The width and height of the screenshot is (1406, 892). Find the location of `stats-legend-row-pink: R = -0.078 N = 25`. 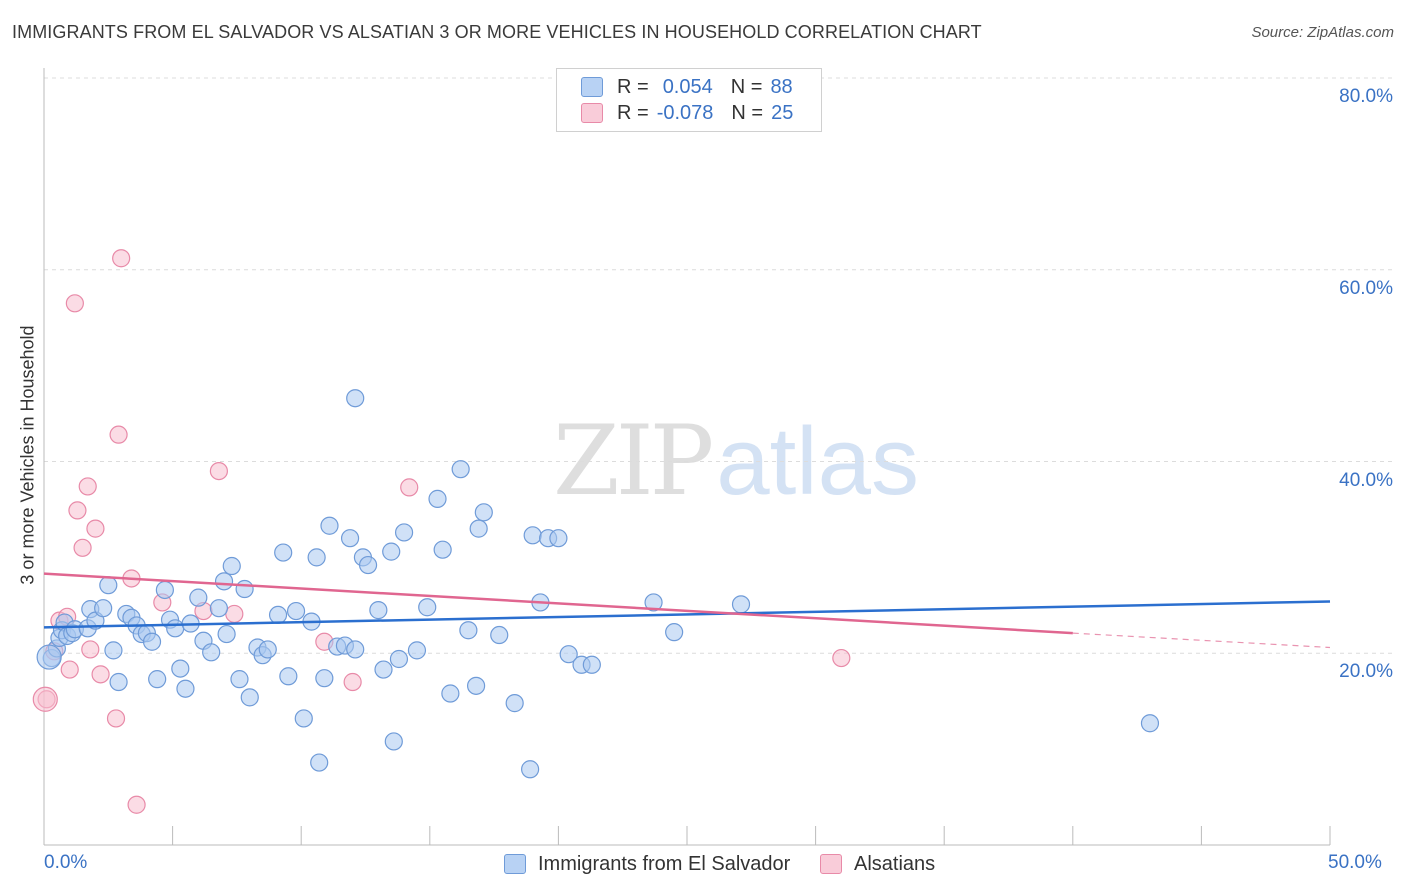

stats-legend-row-pink: R = -0.078 N = 25 is located at coordinates (687, 113).